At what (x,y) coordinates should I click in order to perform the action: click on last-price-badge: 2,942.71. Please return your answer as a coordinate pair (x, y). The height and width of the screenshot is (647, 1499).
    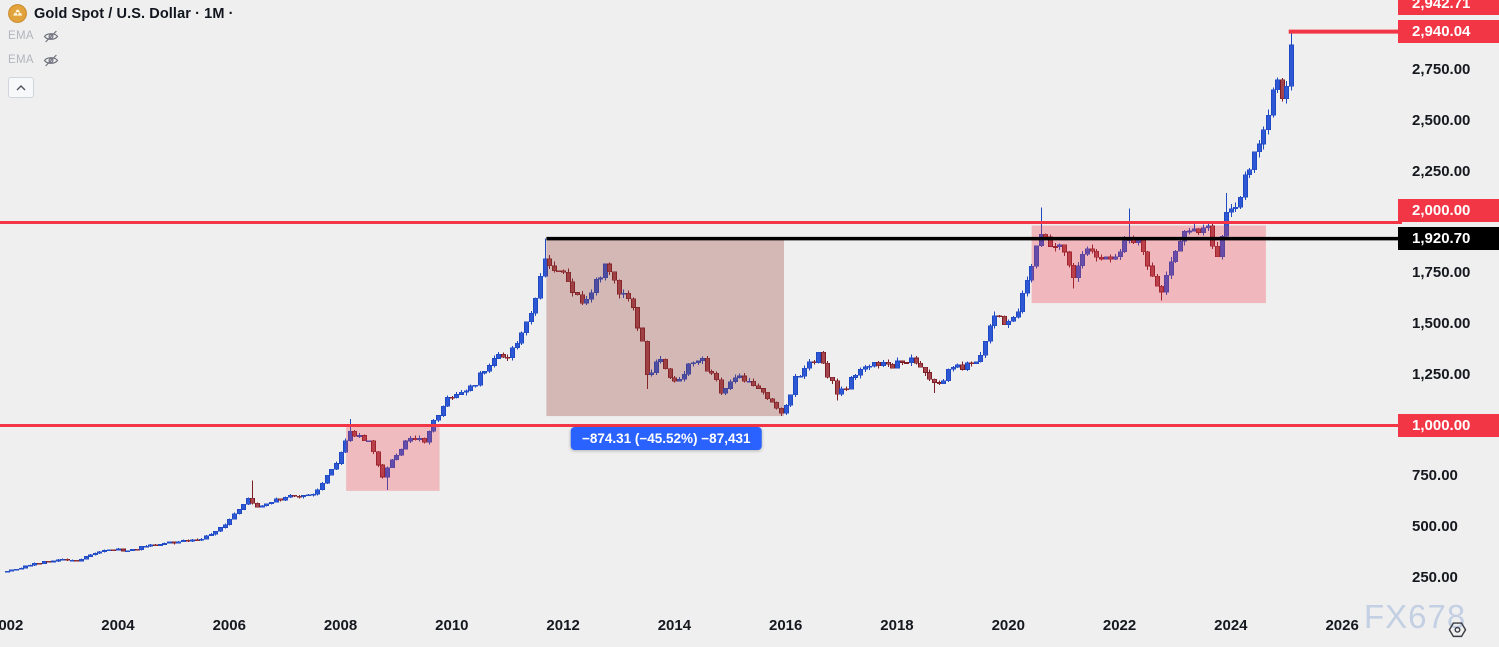
    Looking at the image, I should click on (1448, 8).